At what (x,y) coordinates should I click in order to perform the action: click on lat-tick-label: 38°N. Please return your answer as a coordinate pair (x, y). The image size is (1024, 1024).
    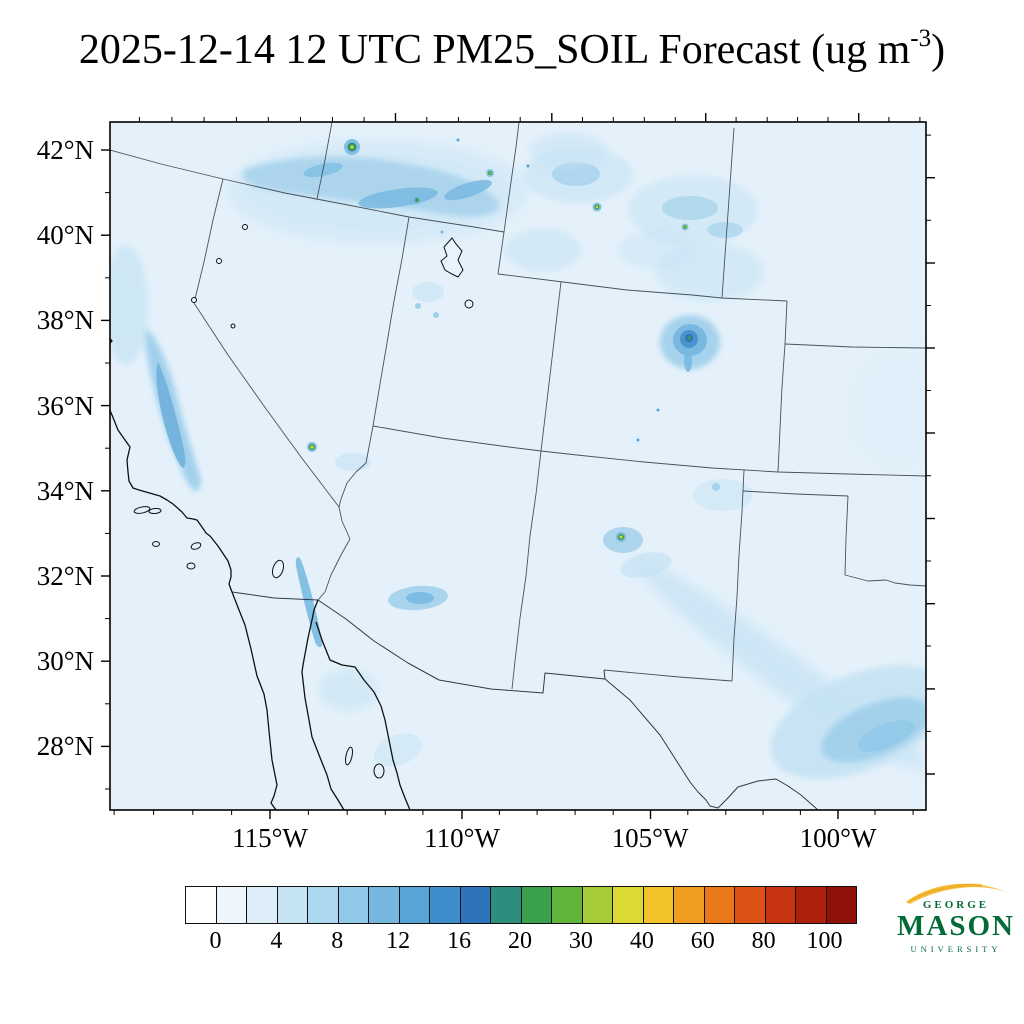
    Looking at the image, I should click on (65, 320).